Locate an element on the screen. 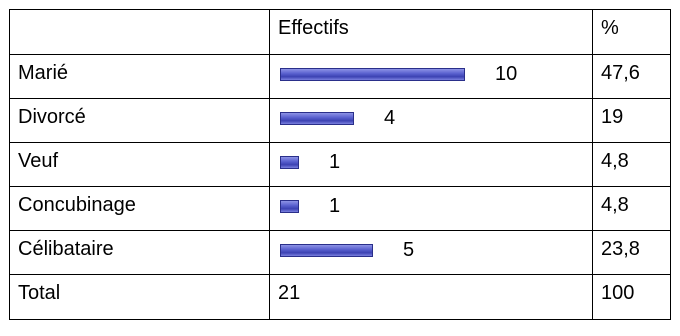  row-label: Marié is located at coordinates (139, 76).